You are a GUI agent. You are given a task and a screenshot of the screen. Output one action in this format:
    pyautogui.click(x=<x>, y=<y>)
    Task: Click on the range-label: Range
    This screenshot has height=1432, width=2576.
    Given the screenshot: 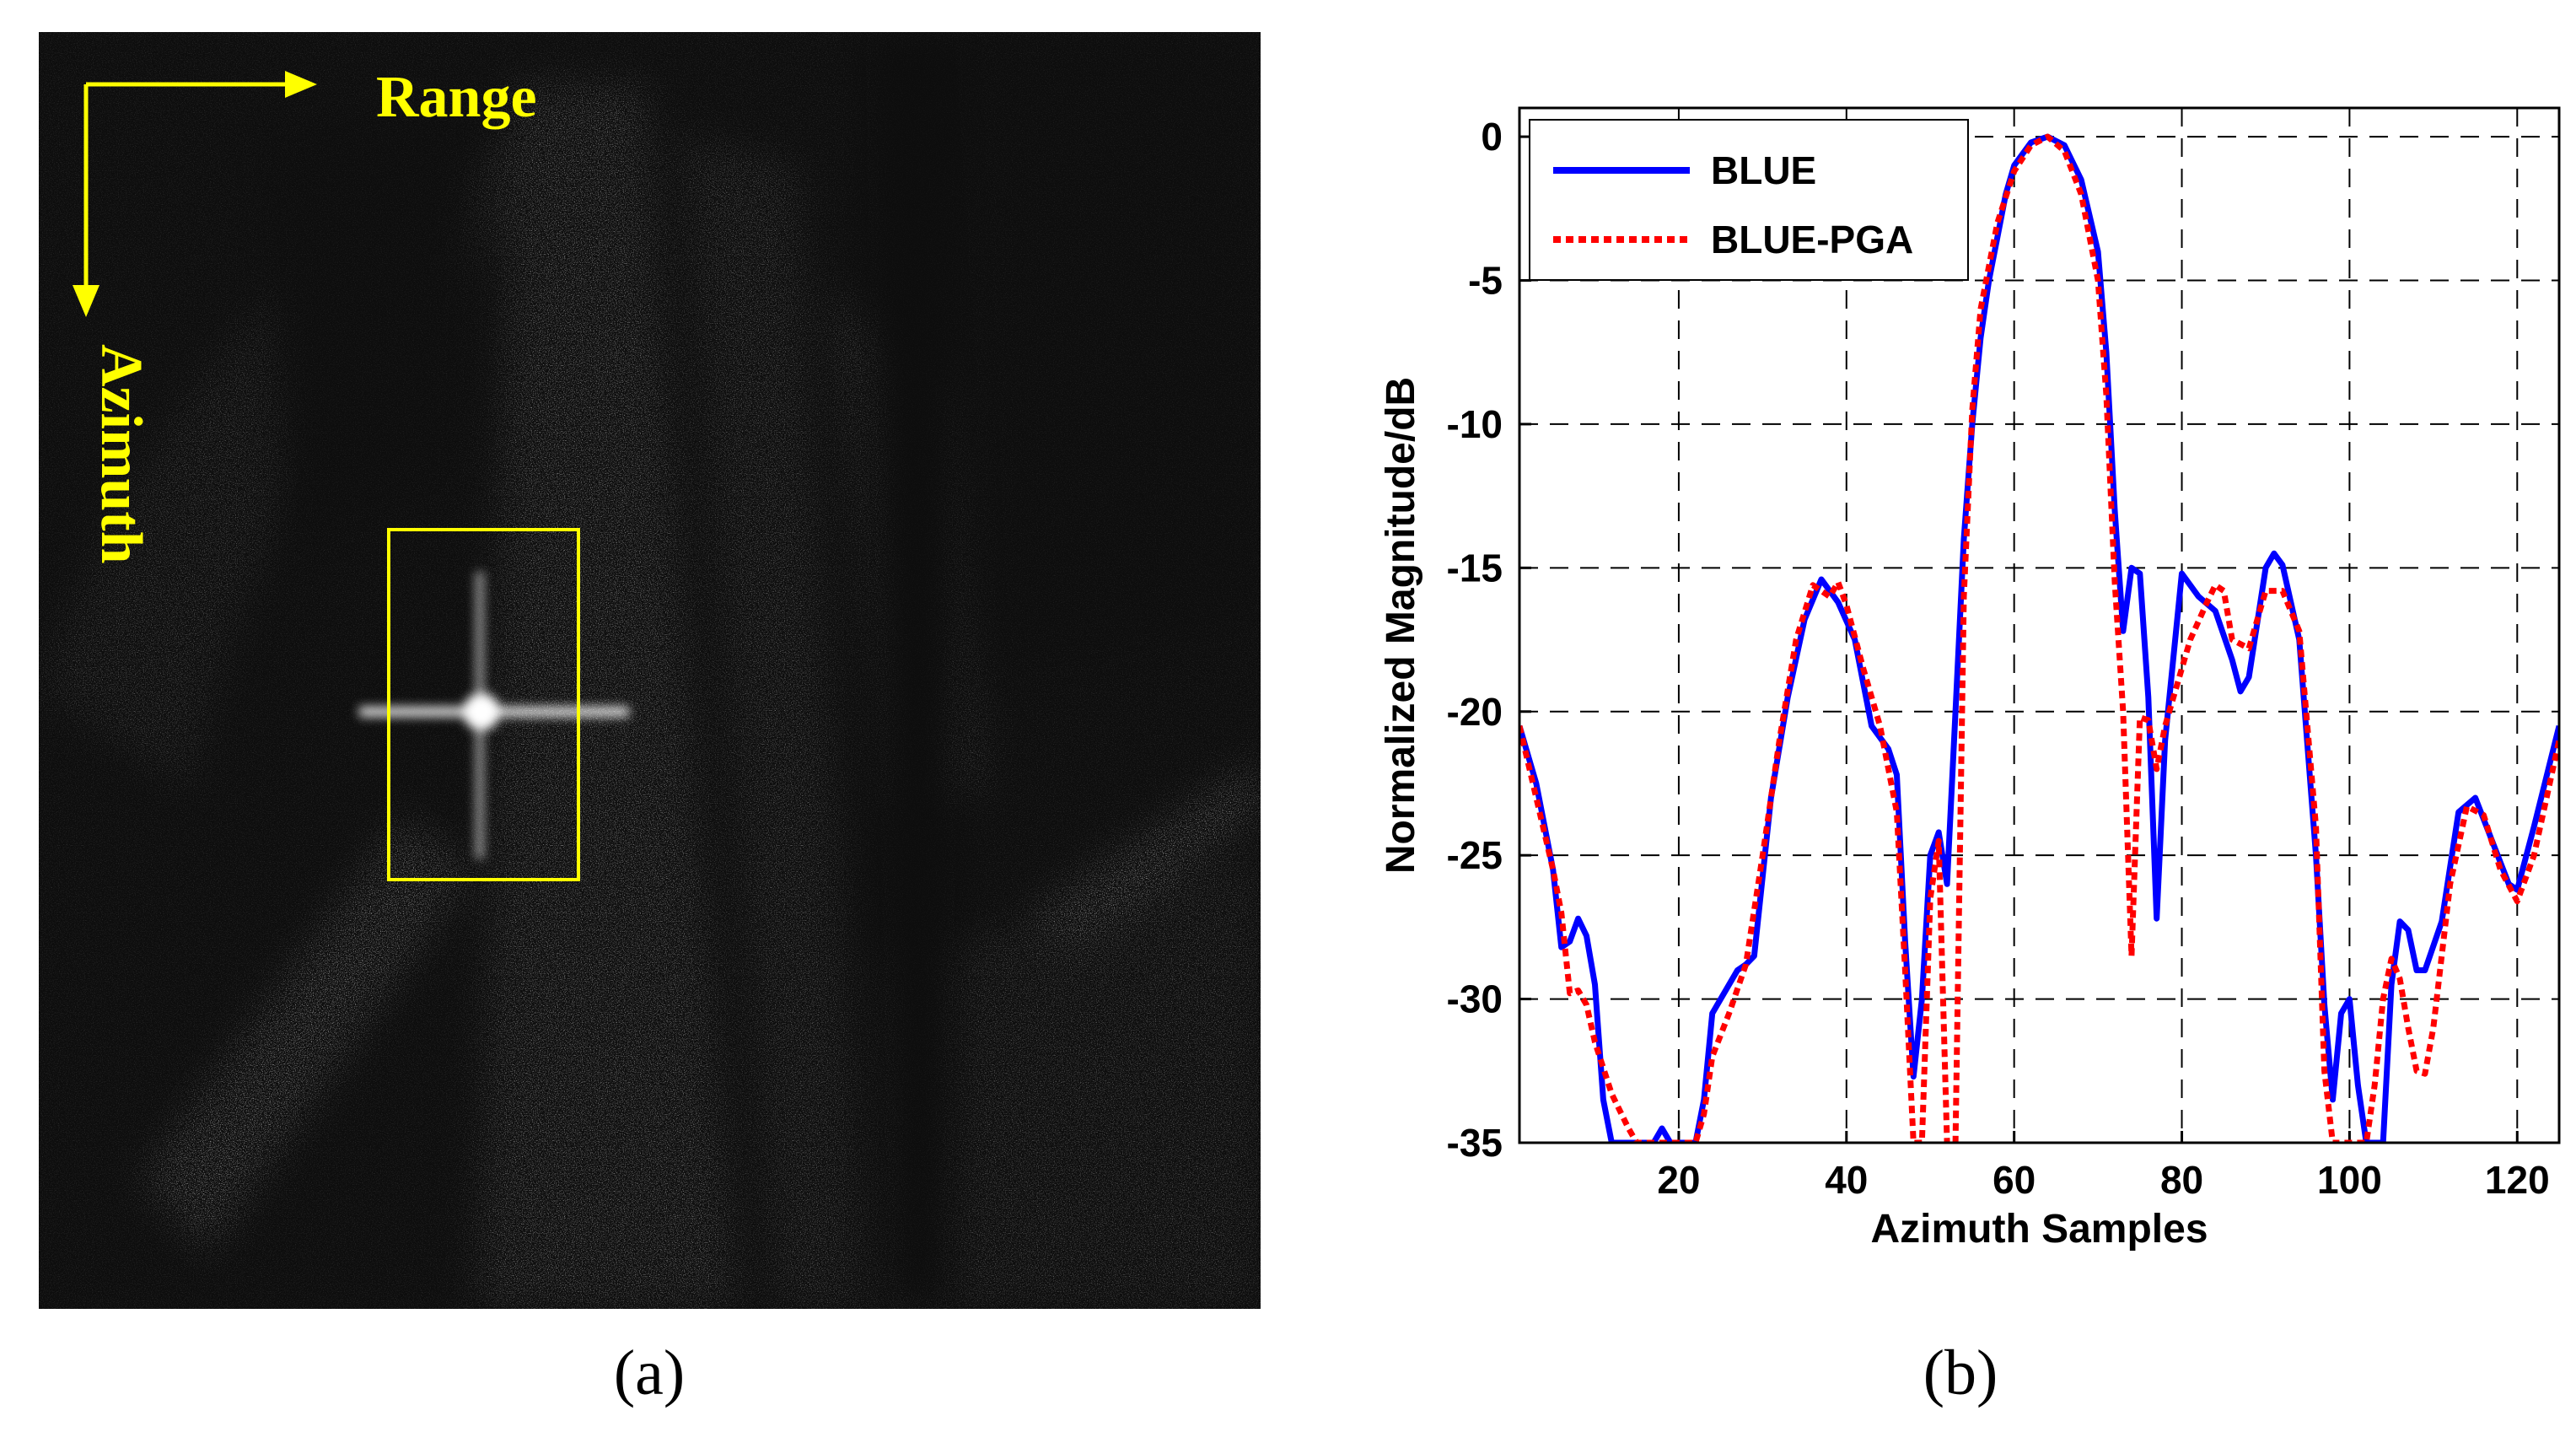 What is the action you would take?
    pyautogui.click(x=456, y=97)
    